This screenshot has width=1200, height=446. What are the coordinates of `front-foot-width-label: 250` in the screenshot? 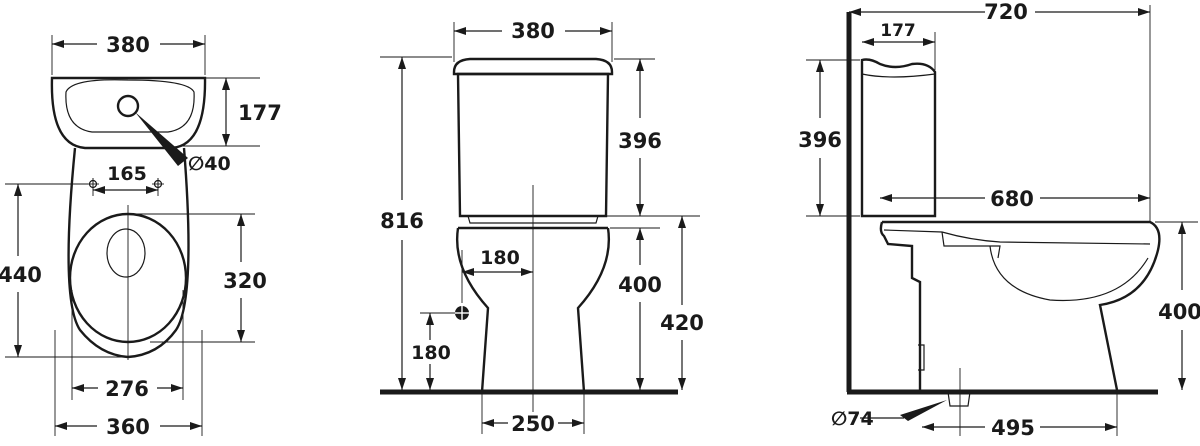 It's located at (533, 424).